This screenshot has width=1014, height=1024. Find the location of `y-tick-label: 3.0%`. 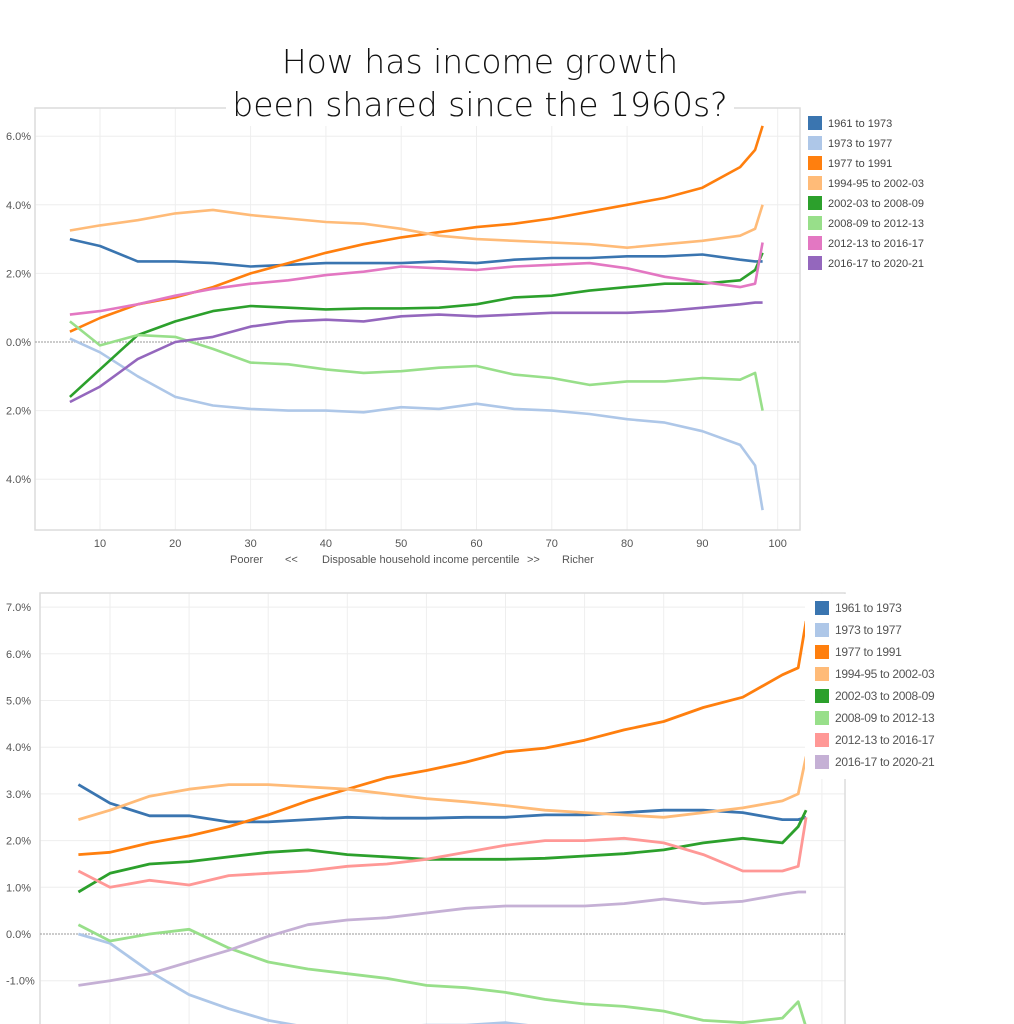

y-tick-label: 3.0% is located at coordinates (18, 795).